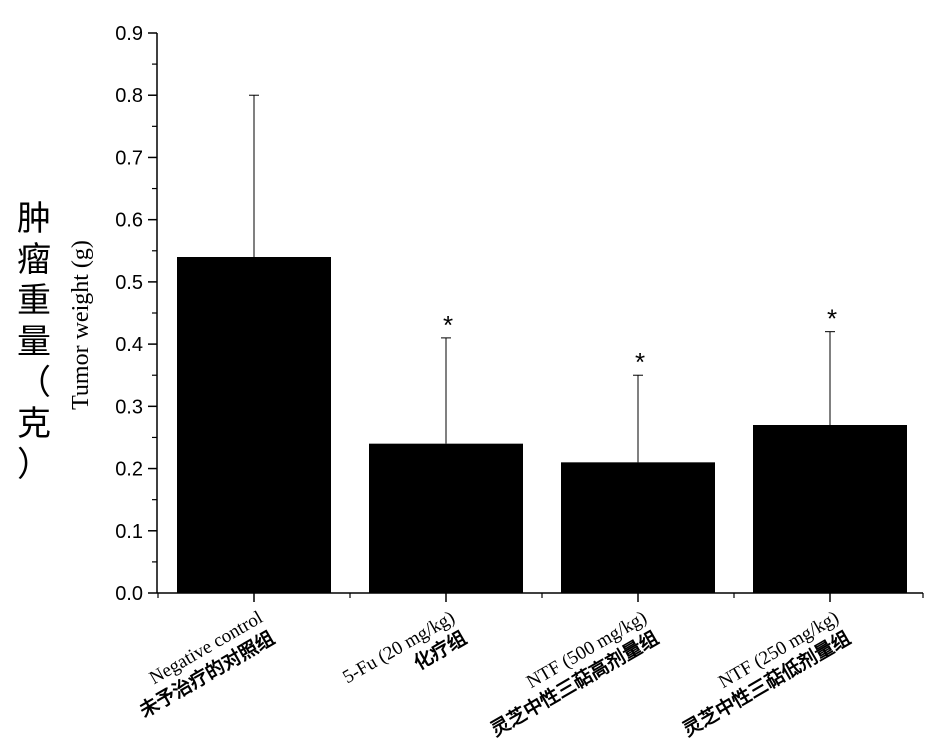 This screenshot has width=945, height=748. Describe the element at coordinates (34, 219) in the screenshot. I see `y-axis-label-chinese-char: 肿` at that location.